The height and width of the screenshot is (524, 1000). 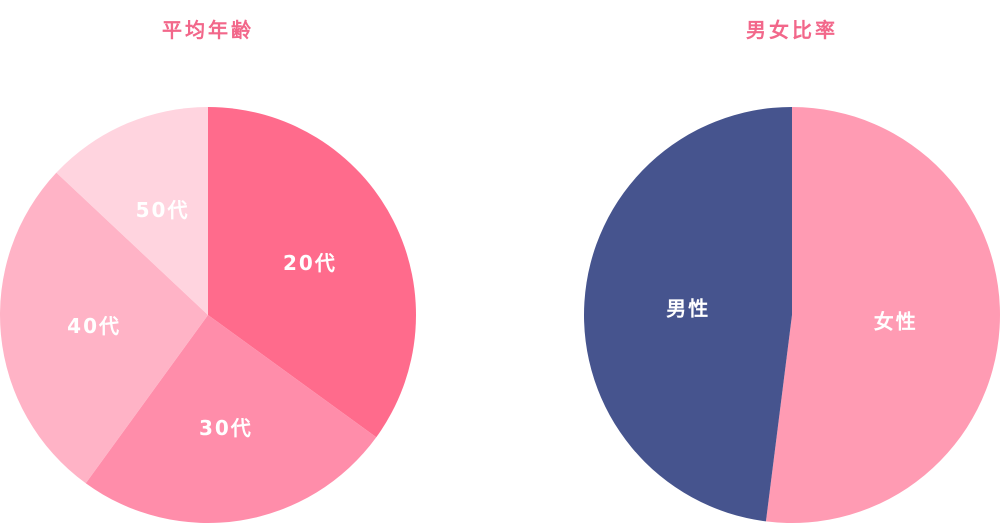 I want to click on gender-slice-label: 女性, so click(x=896, y=322).